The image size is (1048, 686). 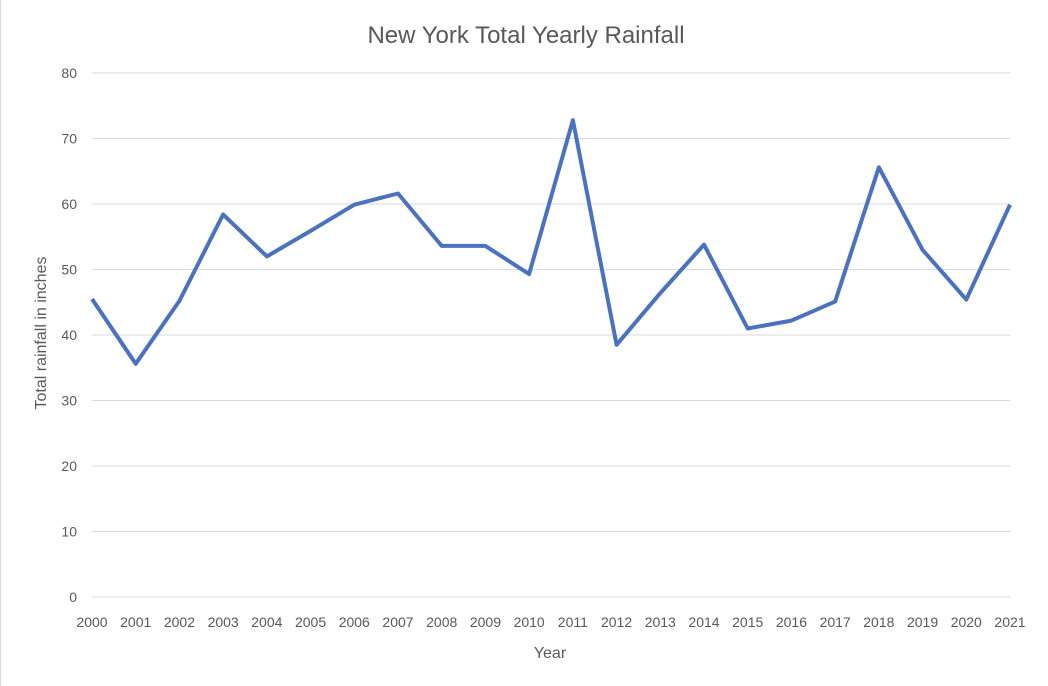 I want to click on y-tick-label: 80, so click(x=69, y=73).